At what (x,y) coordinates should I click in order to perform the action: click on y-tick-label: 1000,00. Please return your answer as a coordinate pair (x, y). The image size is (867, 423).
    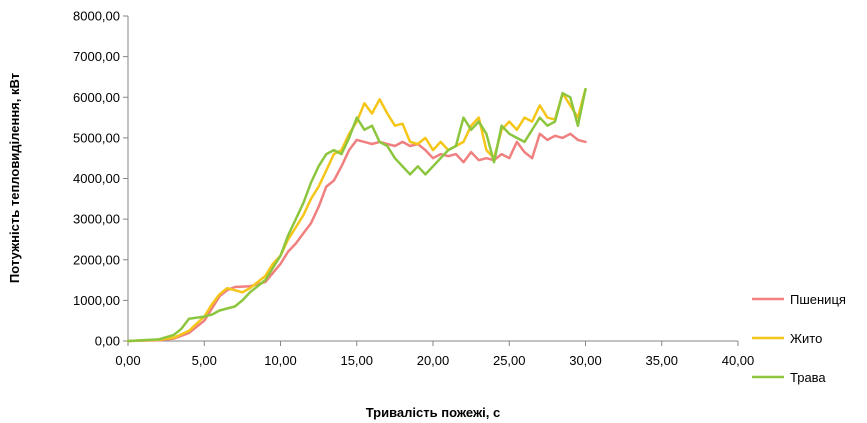
    Looking at the image, I should click on (96, 300).